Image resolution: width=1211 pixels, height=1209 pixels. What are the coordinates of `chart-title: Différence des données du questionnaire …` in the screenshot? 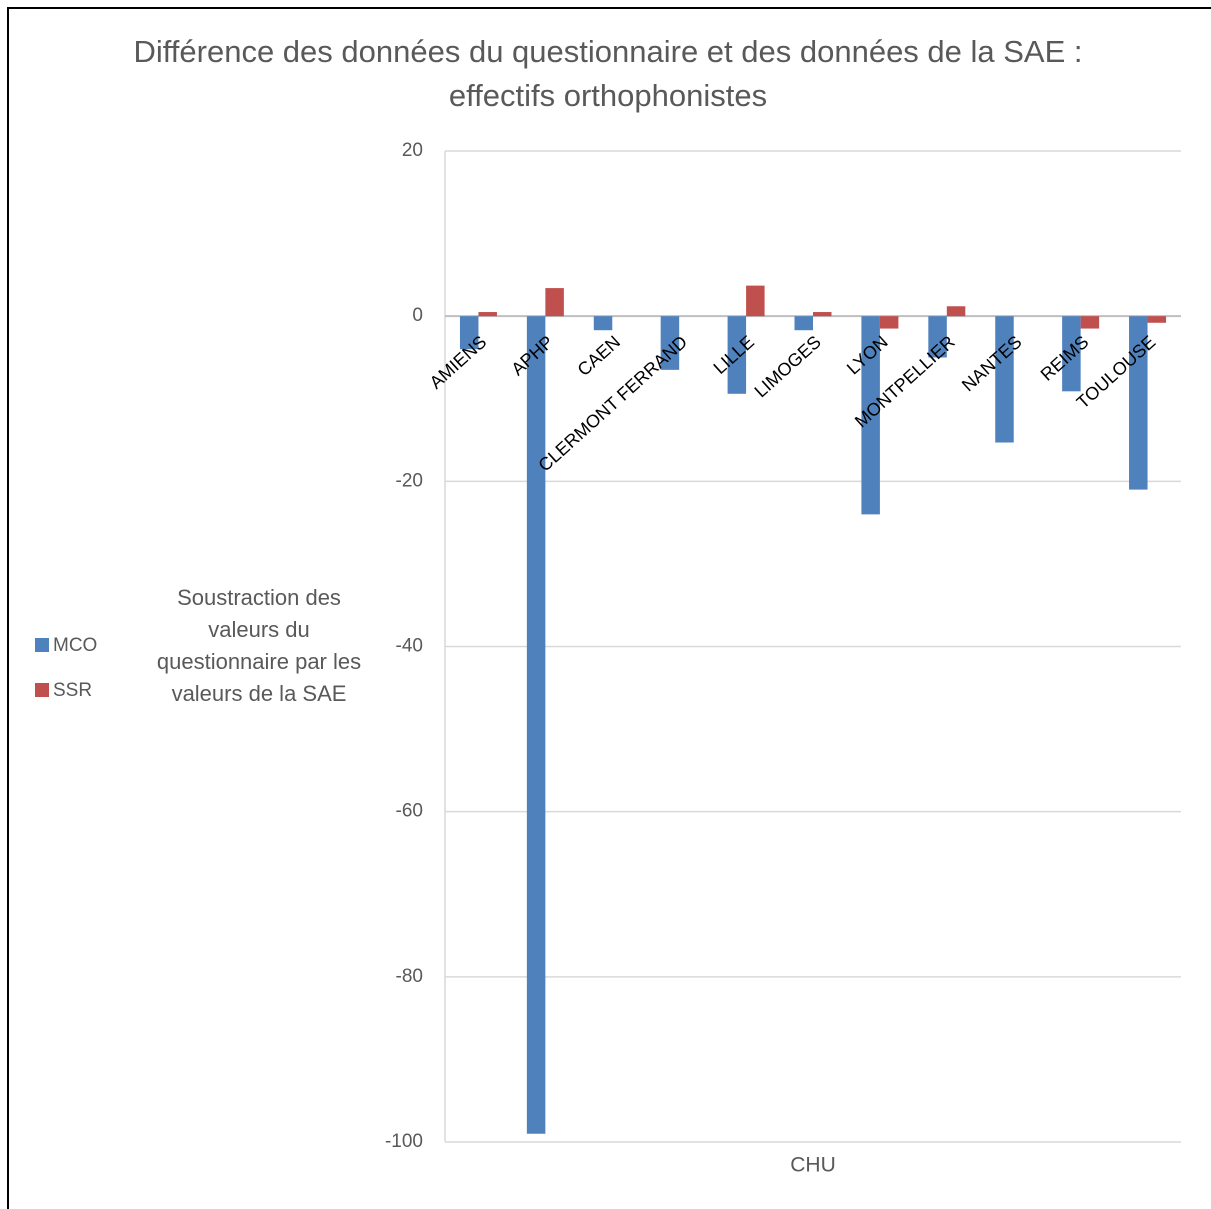 It's located at (608, 73).